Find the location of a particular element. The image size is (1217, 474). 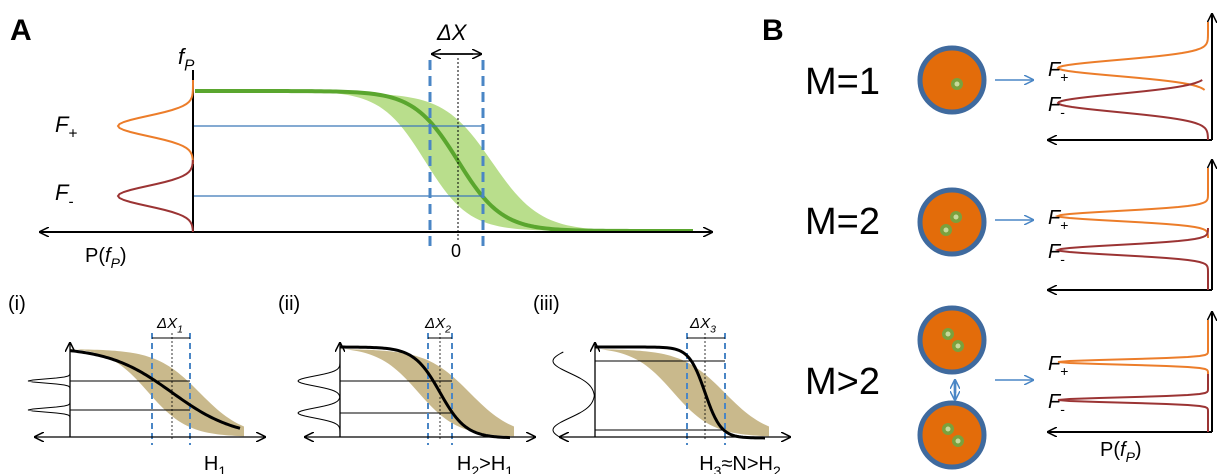

subpanel-label: (iii) is located at coordinates (546, 304).